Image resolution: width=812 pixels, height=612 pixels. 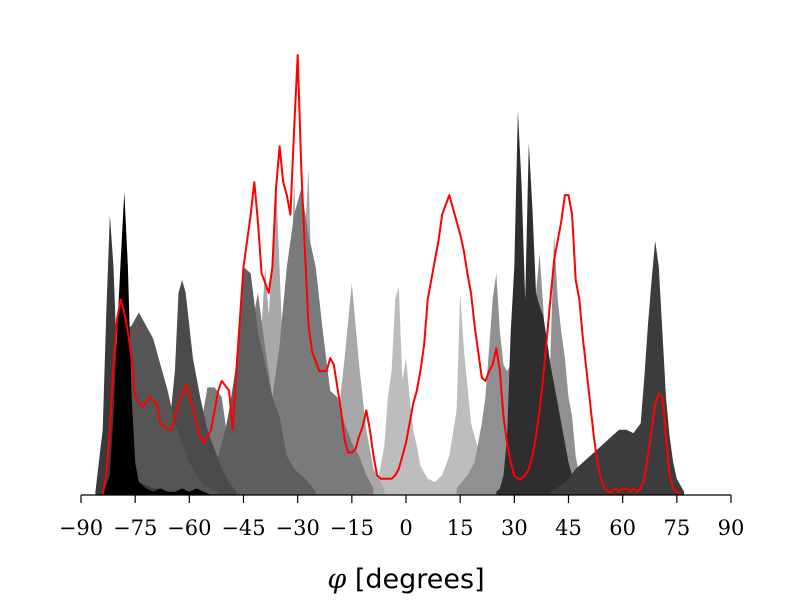 I want to click on x-tick-label: −30, so click(x=298, y=528).